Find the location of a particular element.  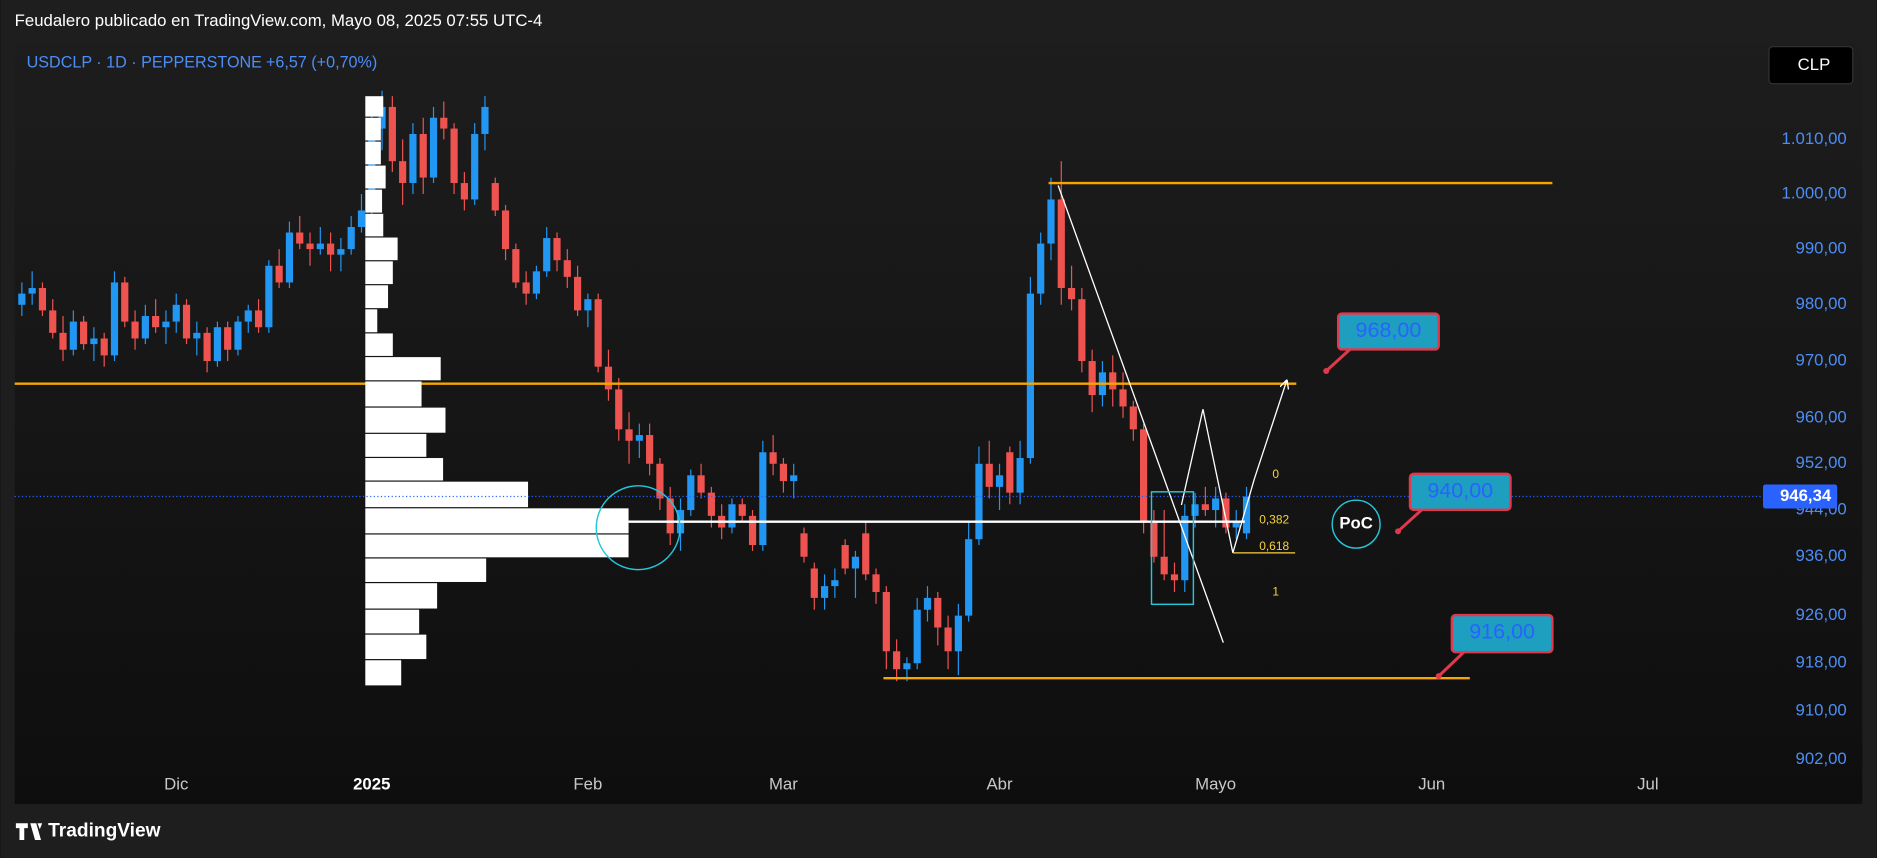

callout-dot is located at coordinates (1438, 676).